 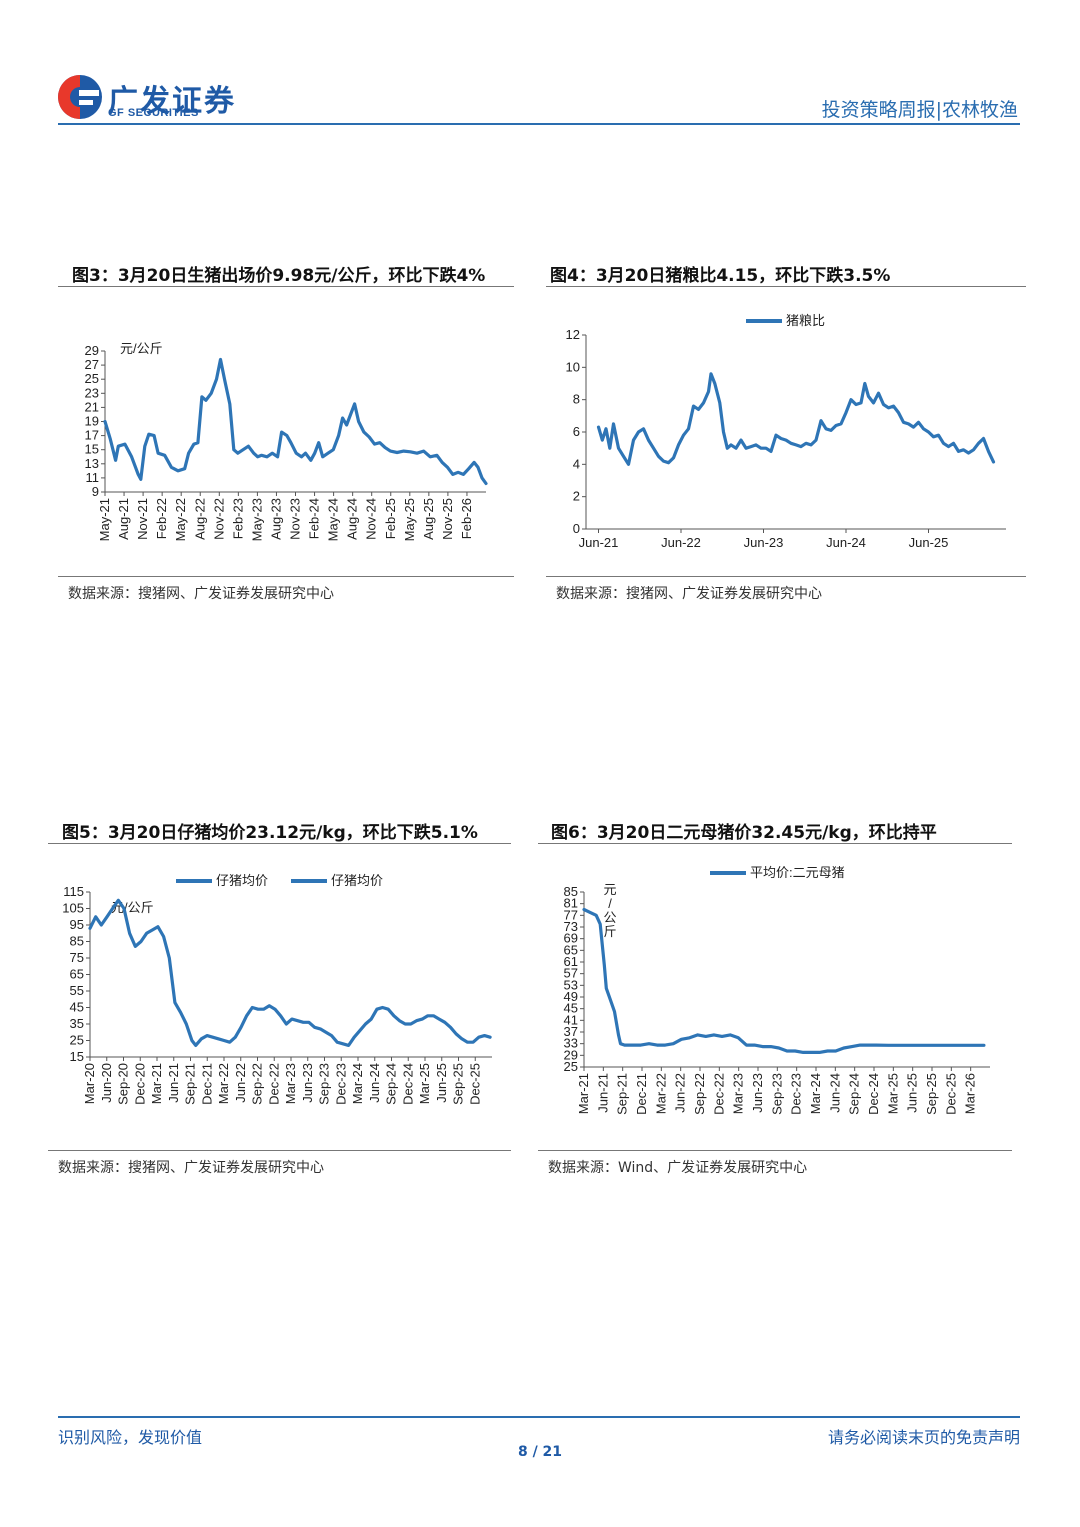 I want to click on x-tick-label: Feb-24, so click(x=314, y=518).